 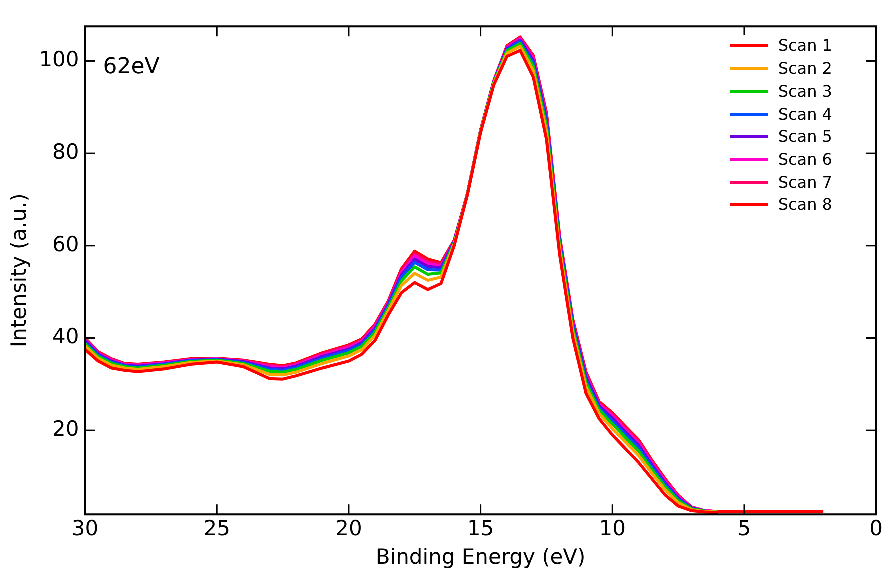 I want to click on legend-label: Scan 6, so click(x=805, y=159).